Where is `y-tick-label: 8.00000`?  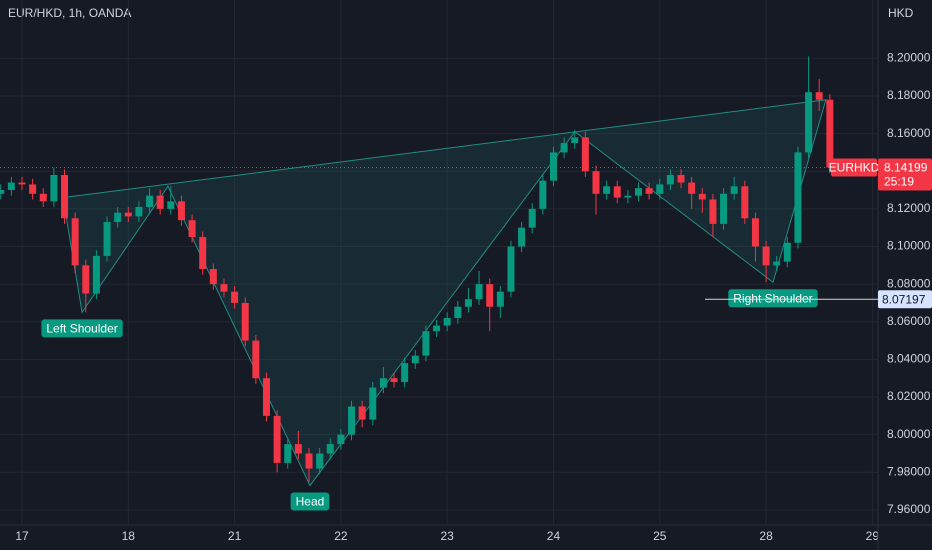 y-tick-label: 8.00000 is located at coordinates (909, 434).